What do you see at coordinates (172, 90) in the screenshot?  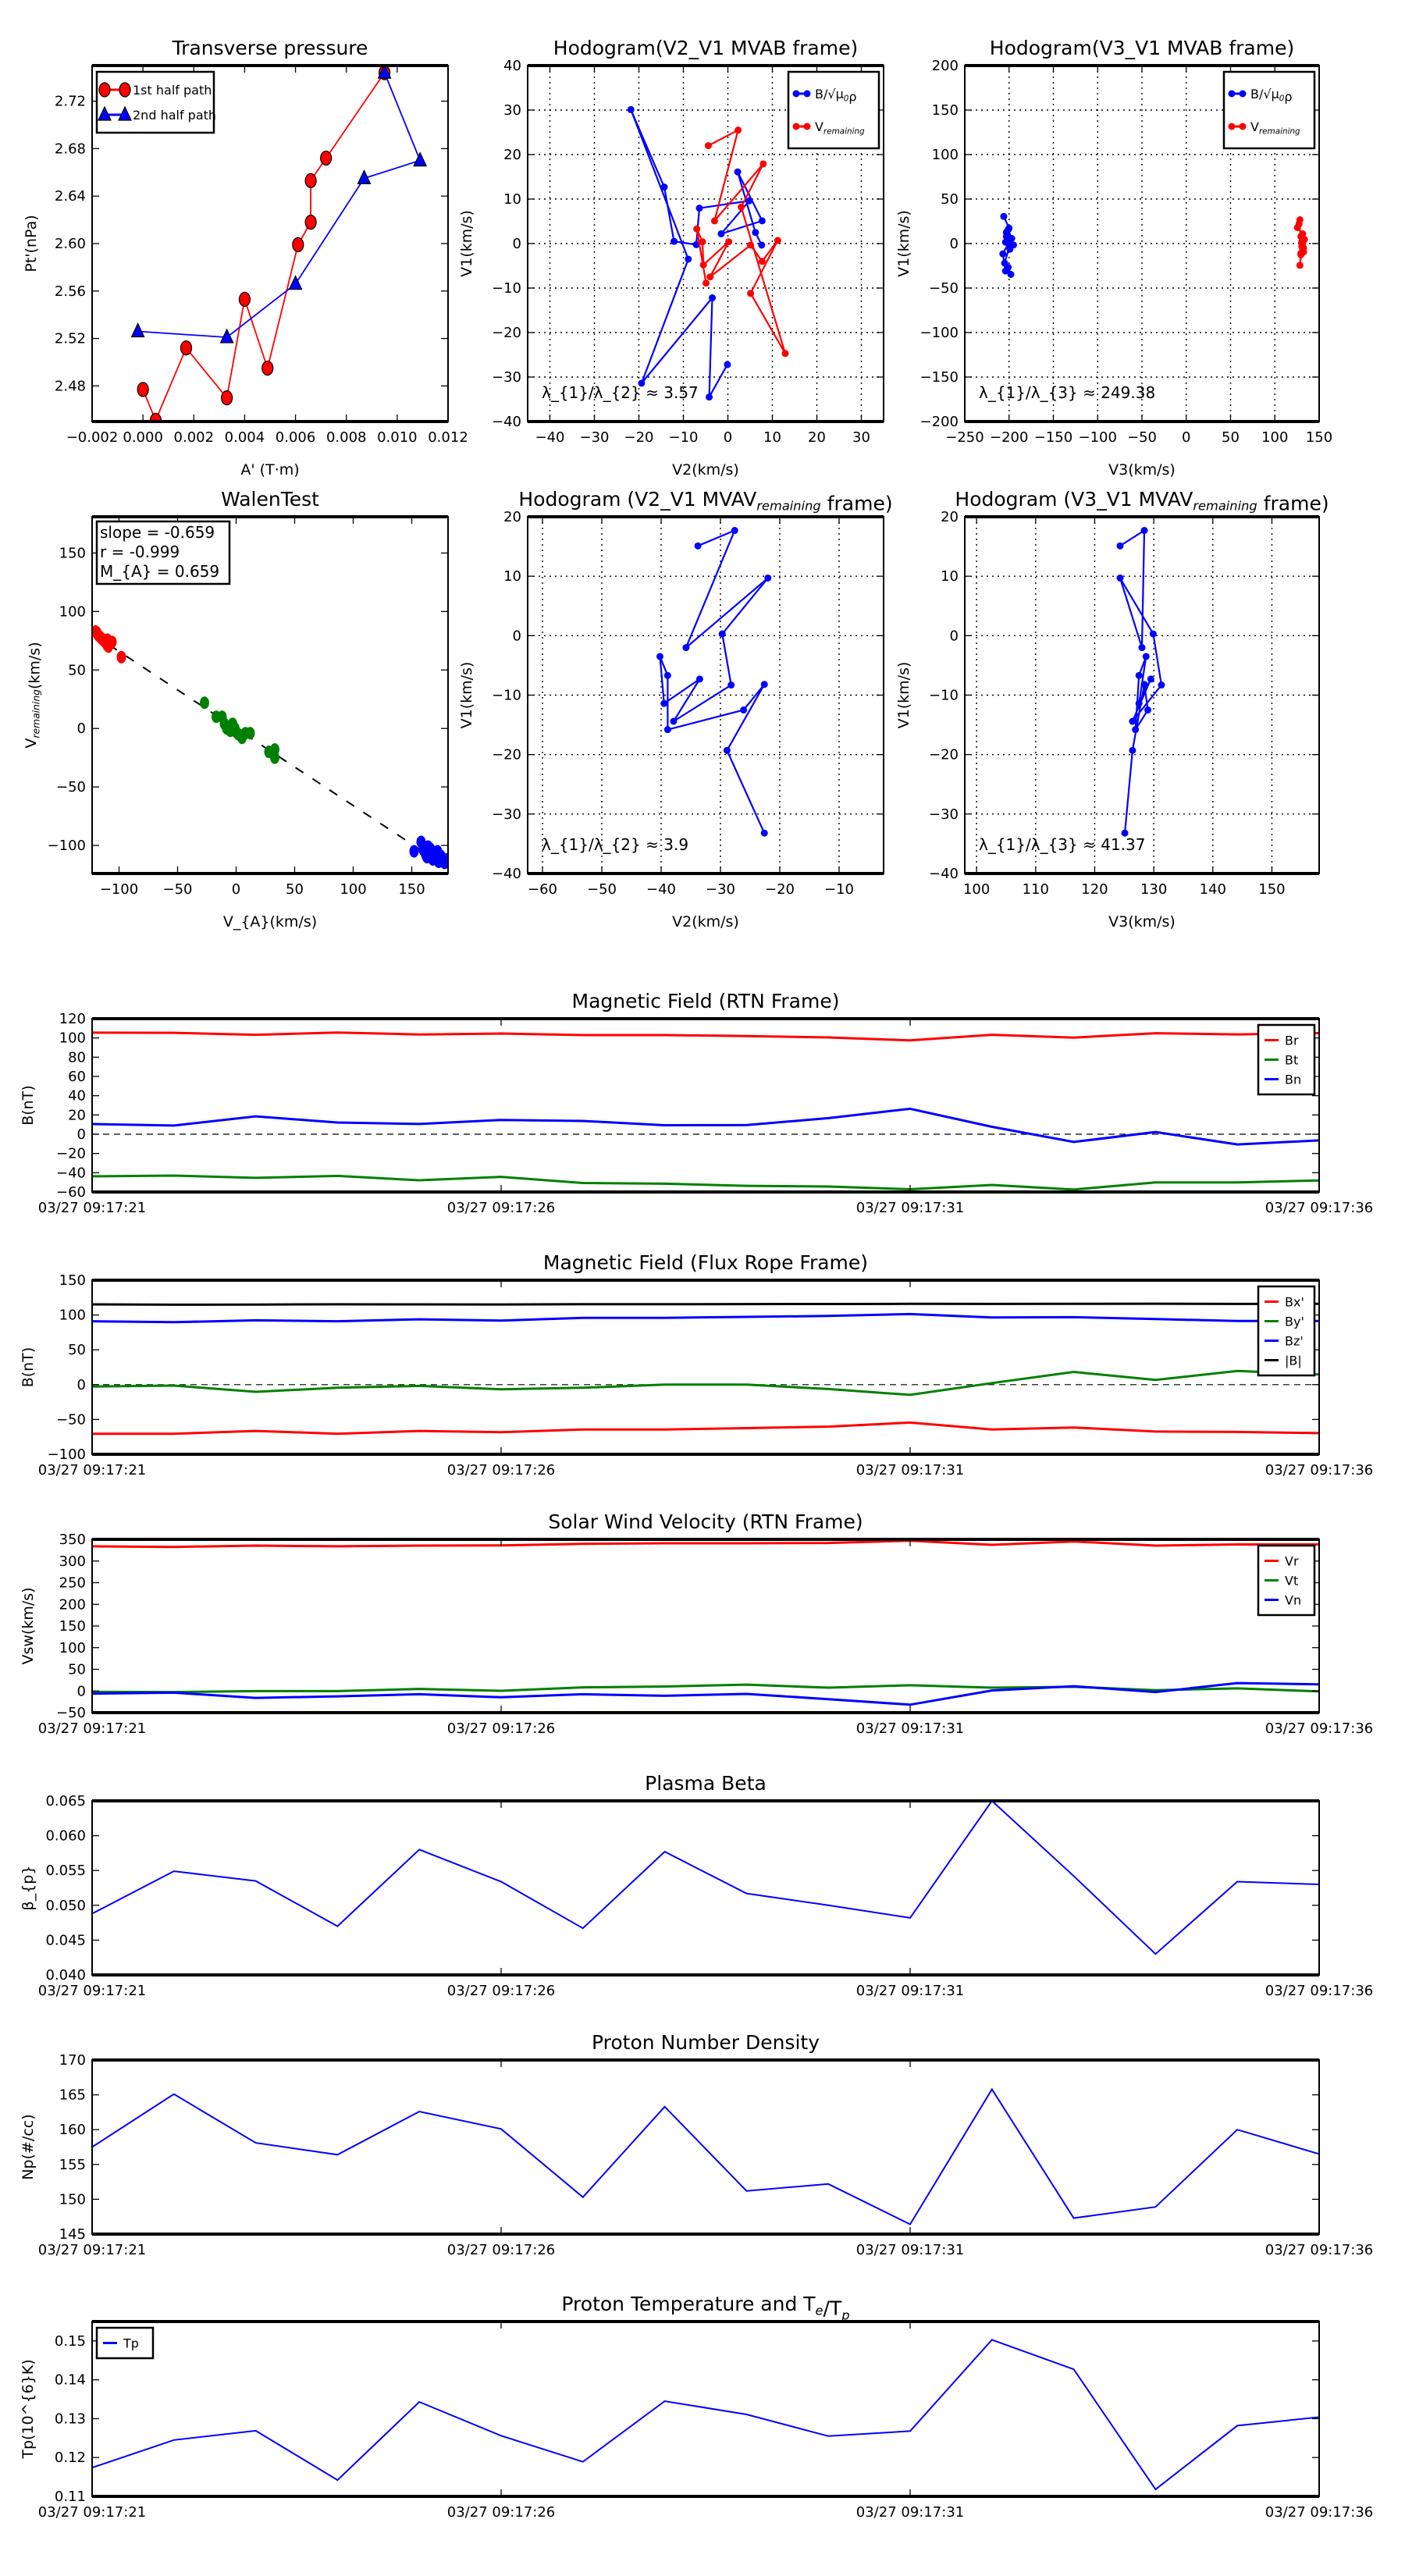 I see `legend-label: 1st half path` at bounding box center [172, 90].